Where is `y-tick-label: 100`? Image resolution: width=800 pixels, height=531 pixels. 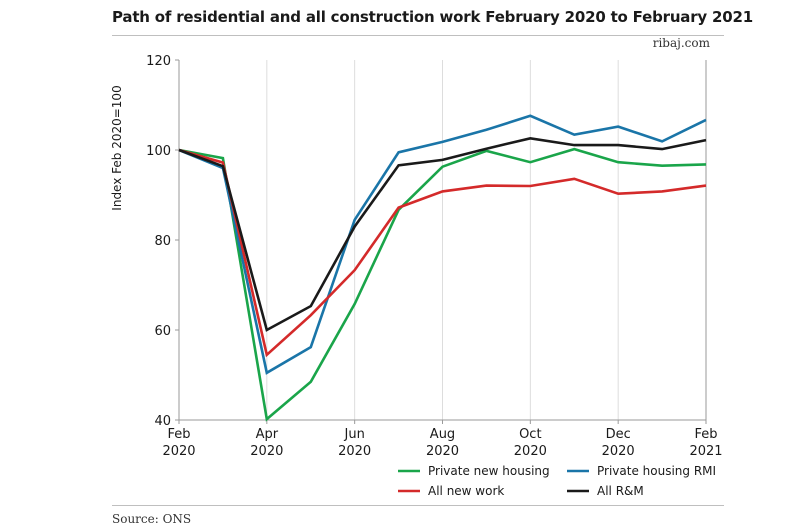 y-tick-label: 100 is located at coordinates (158, 151).